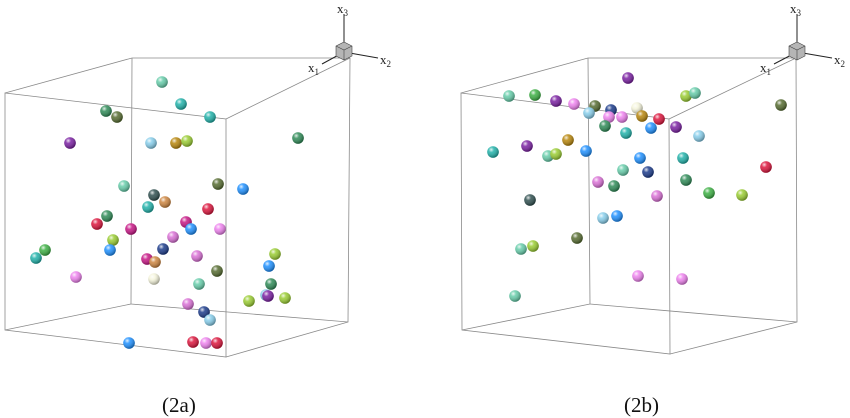  What do you see at coordinates (802, 39) in the screenshot?
I see `axis-triad-b: x3 x2 x1` at bounding box center [802, 39].